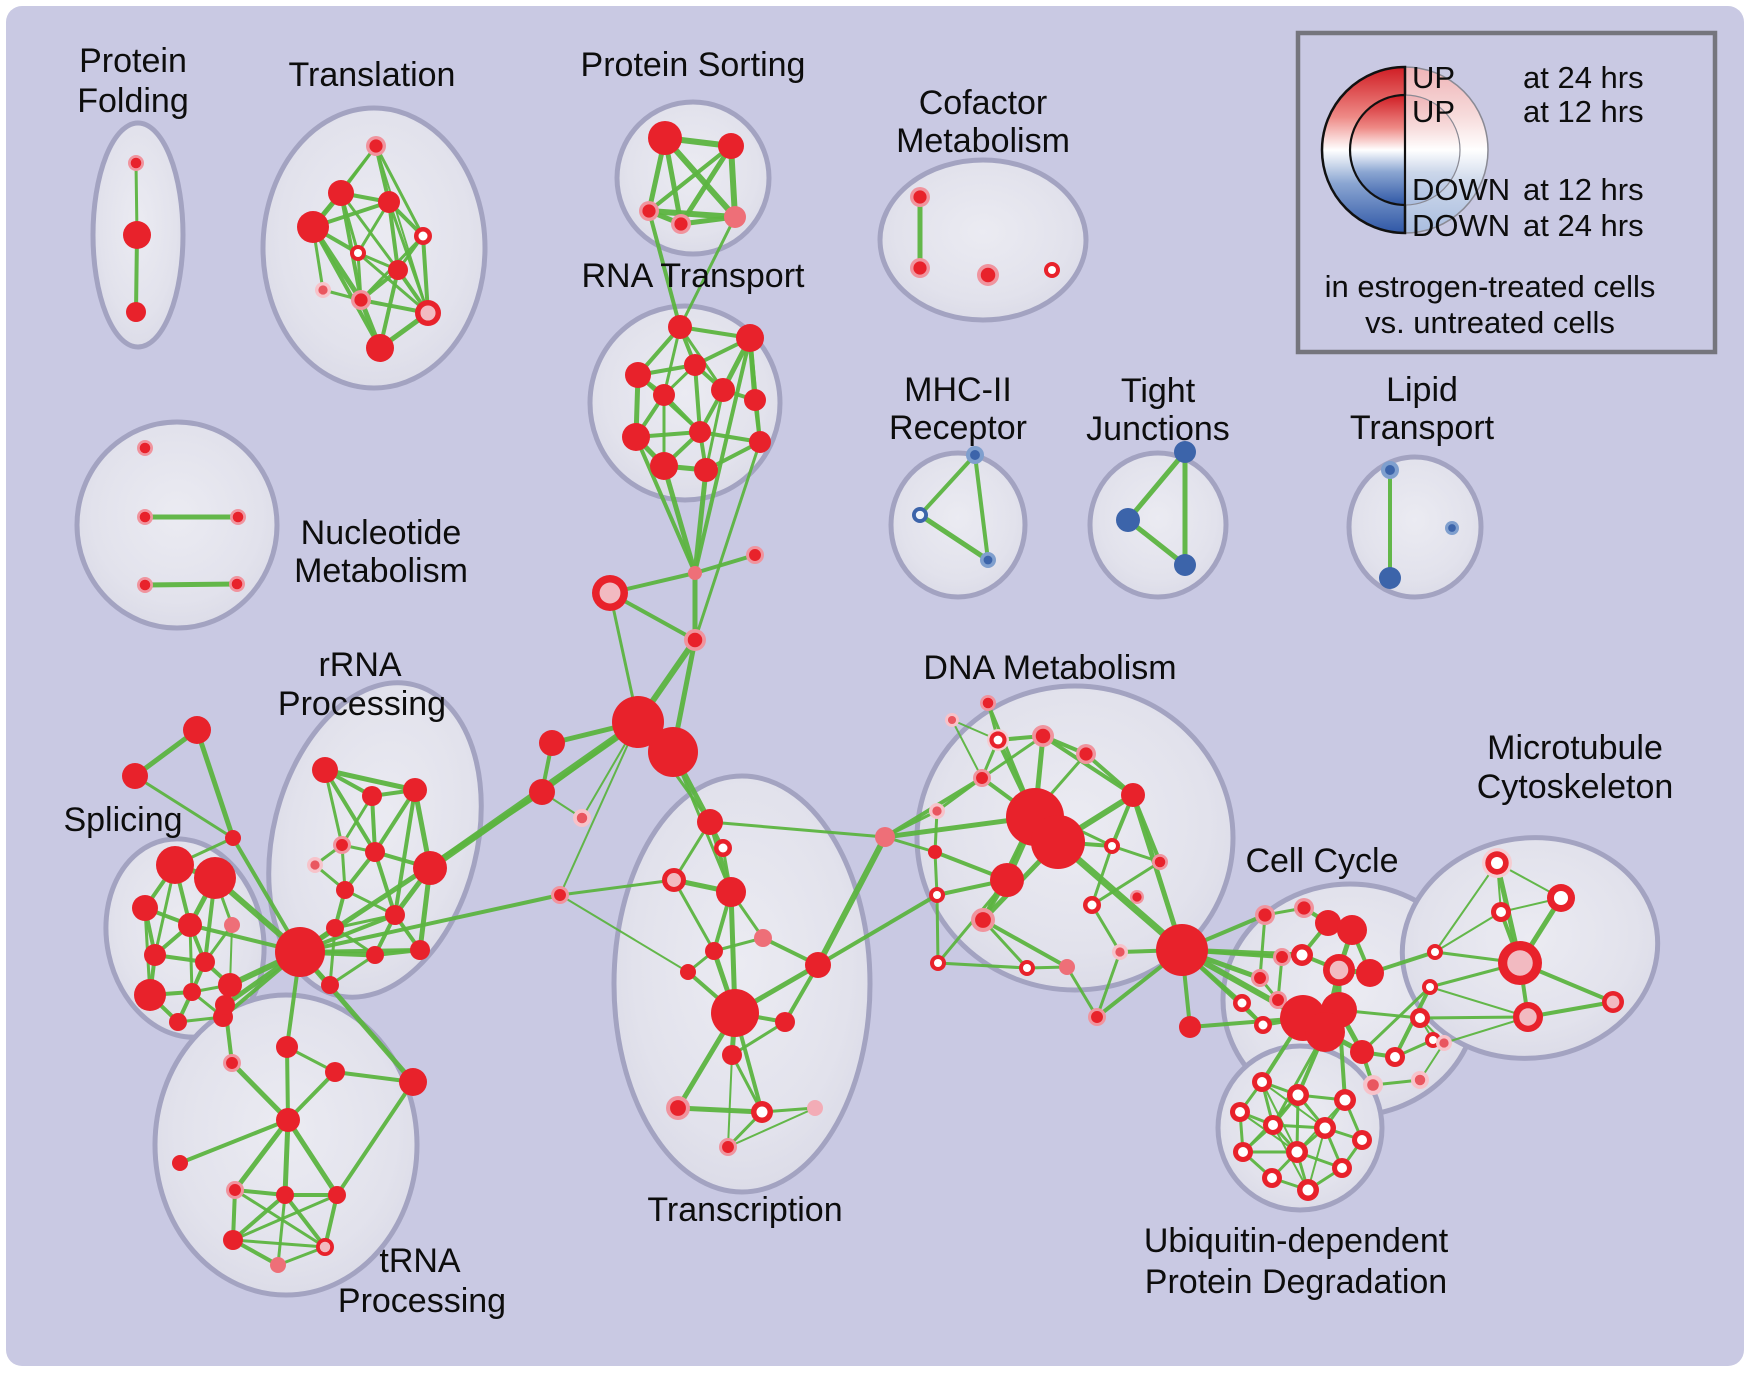 Image resolution: width=1750 pixels, height=1376 pixels. Describe the element at coordinates (818, 965) in the screenshot. I see `node-q9` at that location.